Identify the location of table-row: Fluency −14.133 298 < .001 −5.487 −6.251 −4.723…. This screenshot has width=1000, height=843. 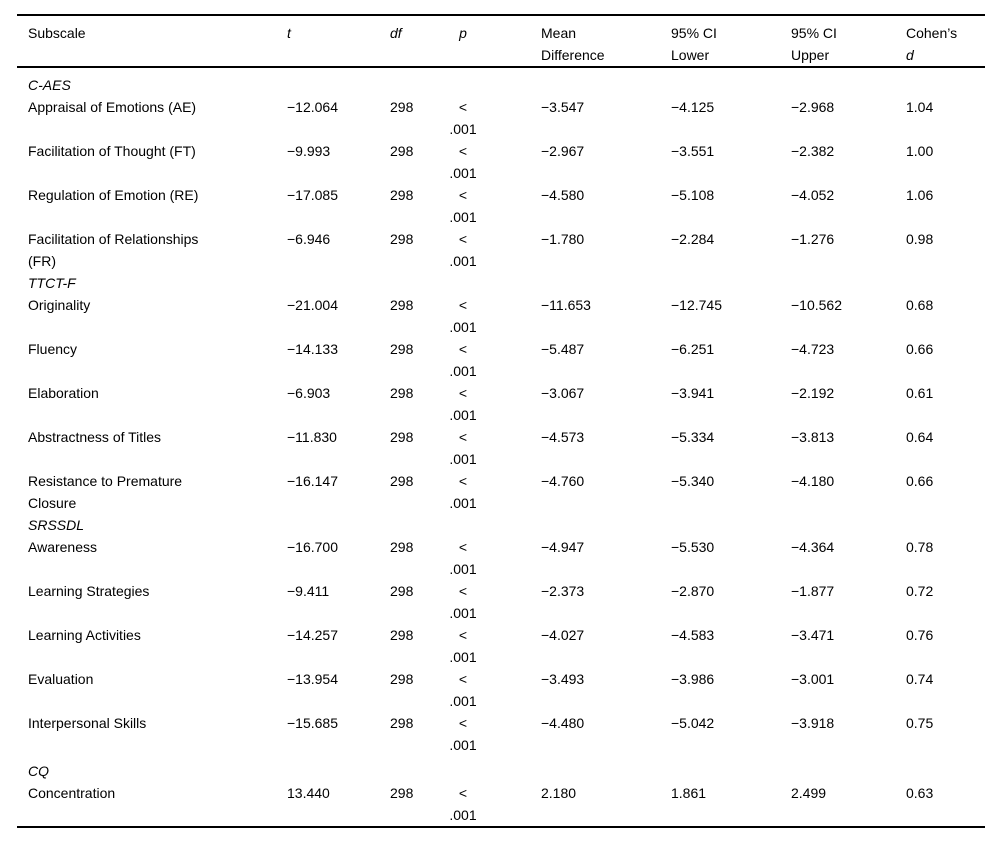
(501, 360).